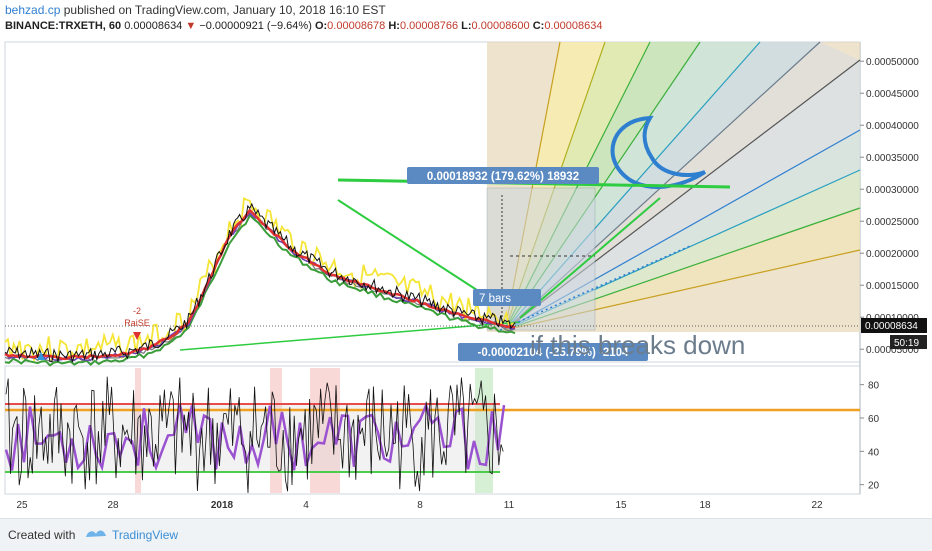 Image resolution: width=932 pixels, height=551 pixels. Describe the element at coordinates (892, 94) in the screenshot. I see `price-tick-label: 0.00045000` at that location.